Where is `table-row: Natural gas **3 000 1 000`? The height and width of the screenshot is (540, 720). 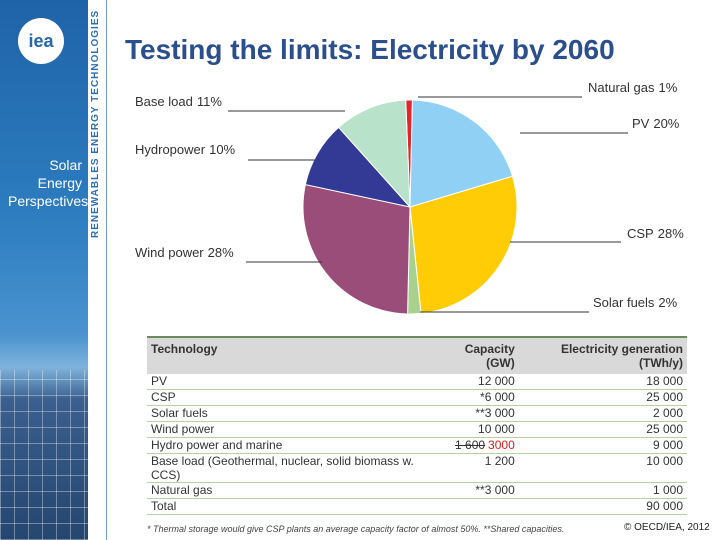
table-row: Natural gas **3 000 1 000 is located at coordinates (417, 490).